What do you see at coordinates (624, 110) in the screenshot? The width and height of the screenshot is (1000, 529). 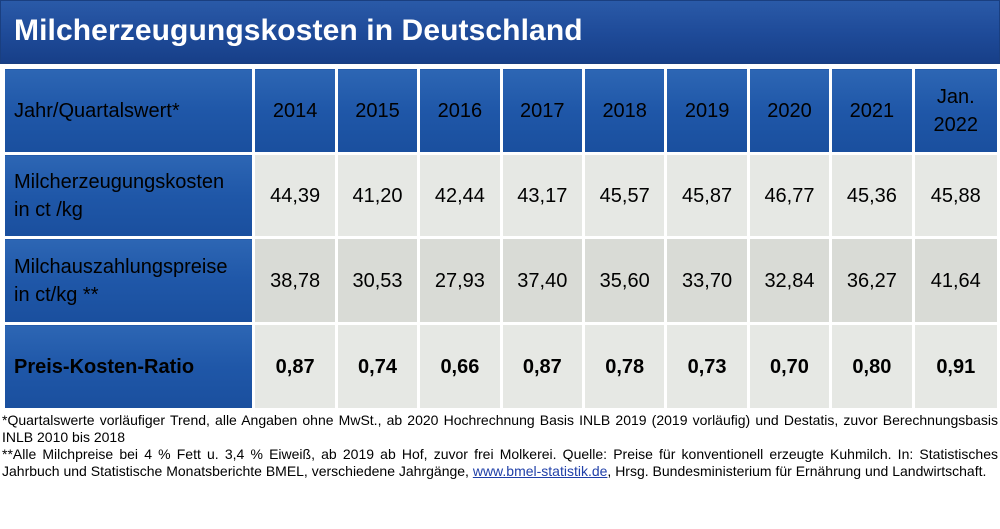 I see `year-header: 2018` at bounding box center [624, 110].